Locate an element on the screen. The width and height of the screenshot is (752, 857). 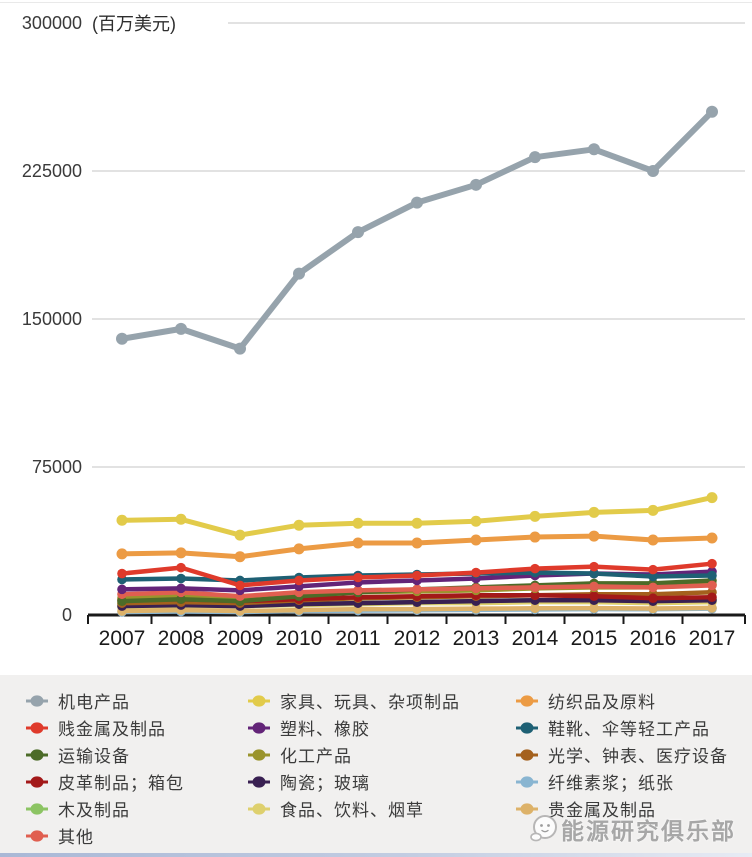
x-axis-year-label: 2008 is located at coordinates (181, 638).